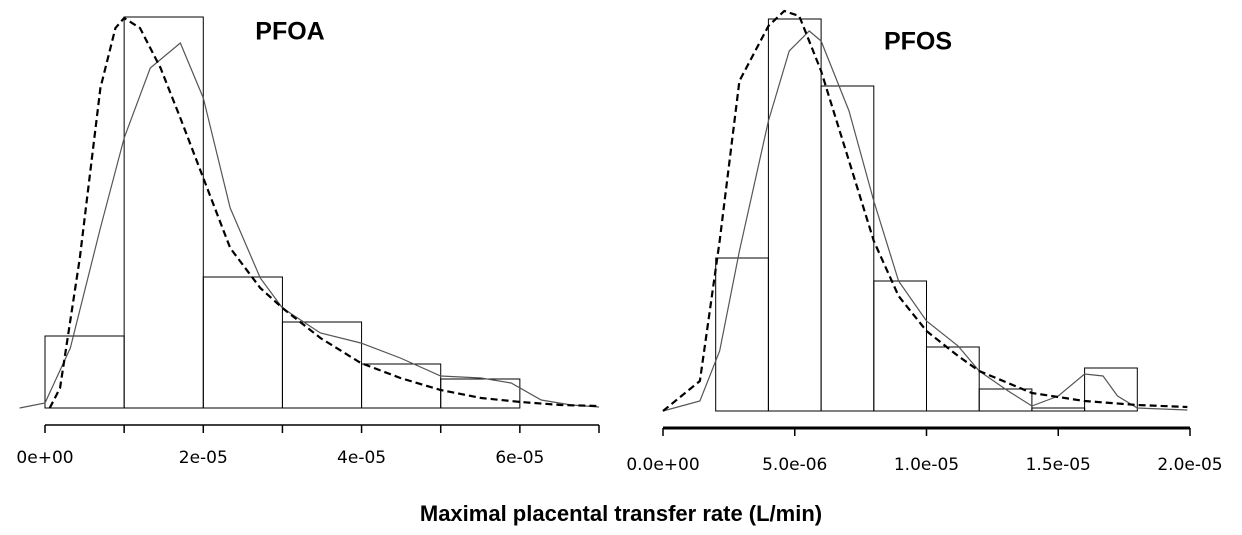 This screenshot has width=1242, height=535. I want to click on x-tick-label: 1.5e-05, so click(1058, 465).